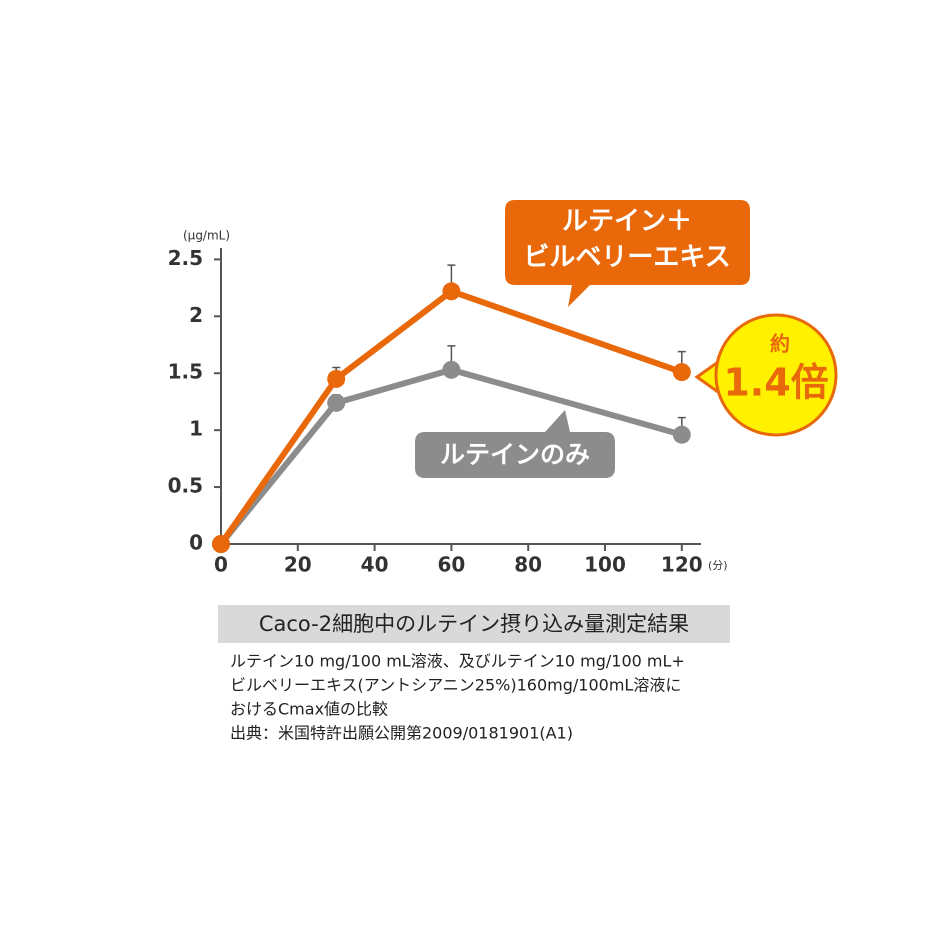 The width and height of the screenshot is (950, 950). Describe the element at coordinates (185, 486) in the screenshot. I see `y-tick-label: 0.5` at that location.